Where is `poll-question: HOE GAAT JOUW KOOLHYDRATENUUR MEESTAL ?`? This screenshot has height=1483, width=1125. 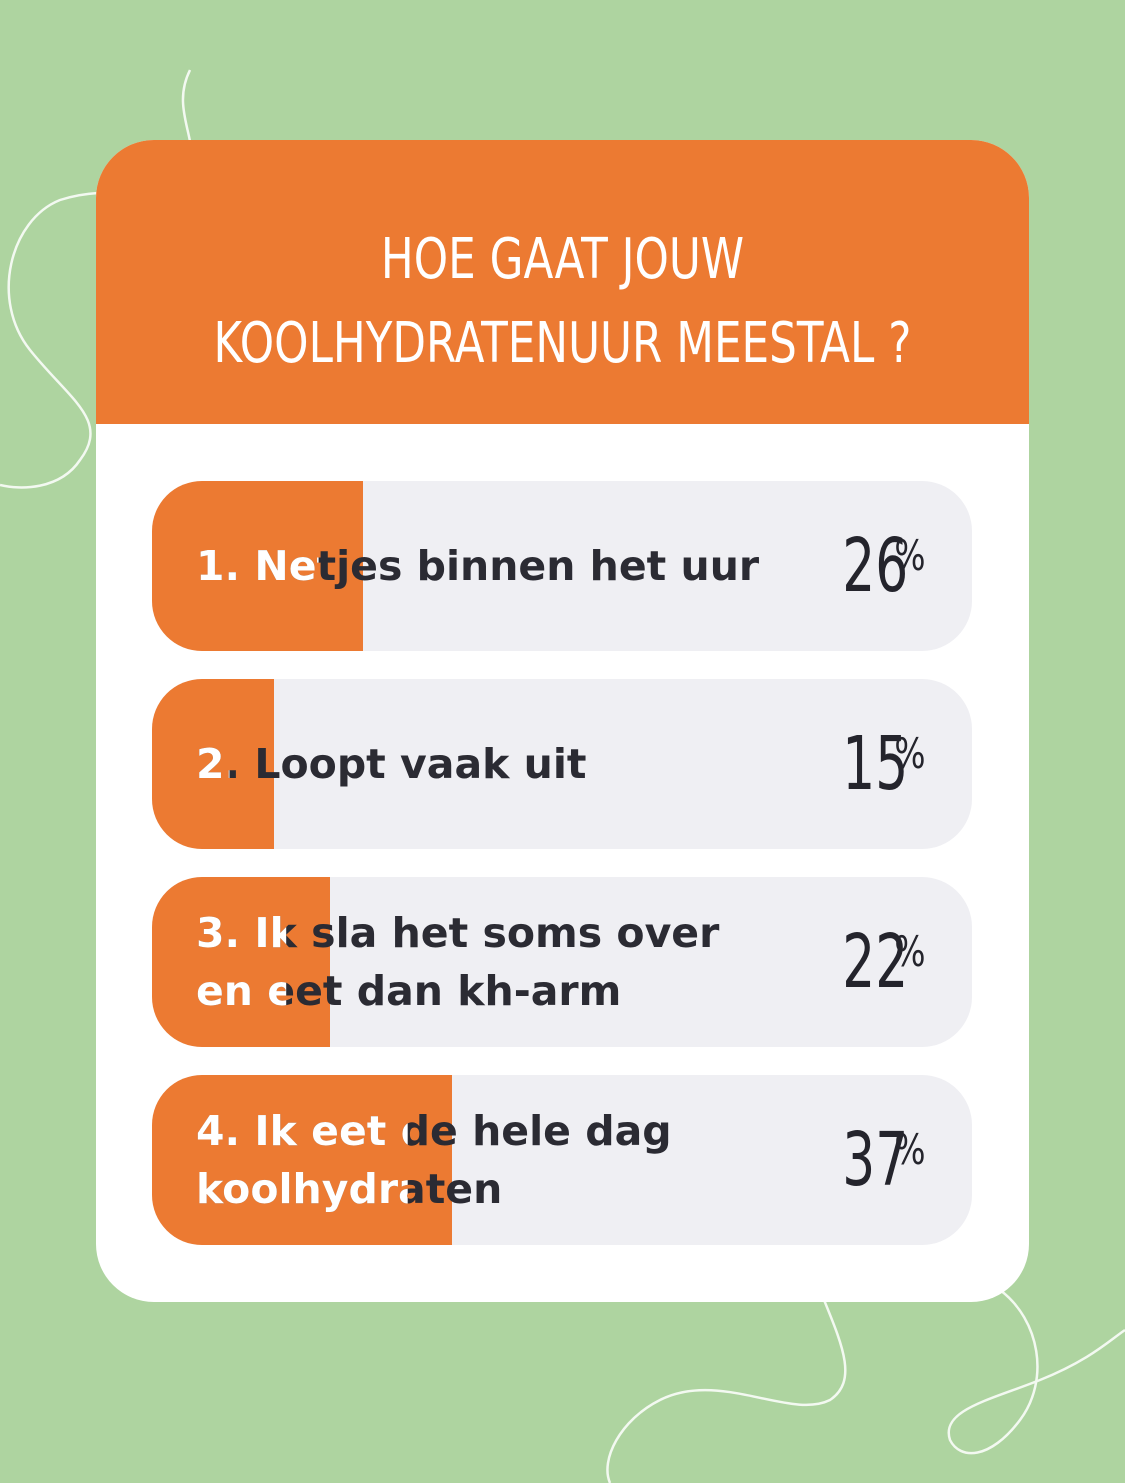 poll-question: HOE GAAT JOUW KOOLHYDRATENUUR MEESTAL ? is located at coordinates (562, 301).